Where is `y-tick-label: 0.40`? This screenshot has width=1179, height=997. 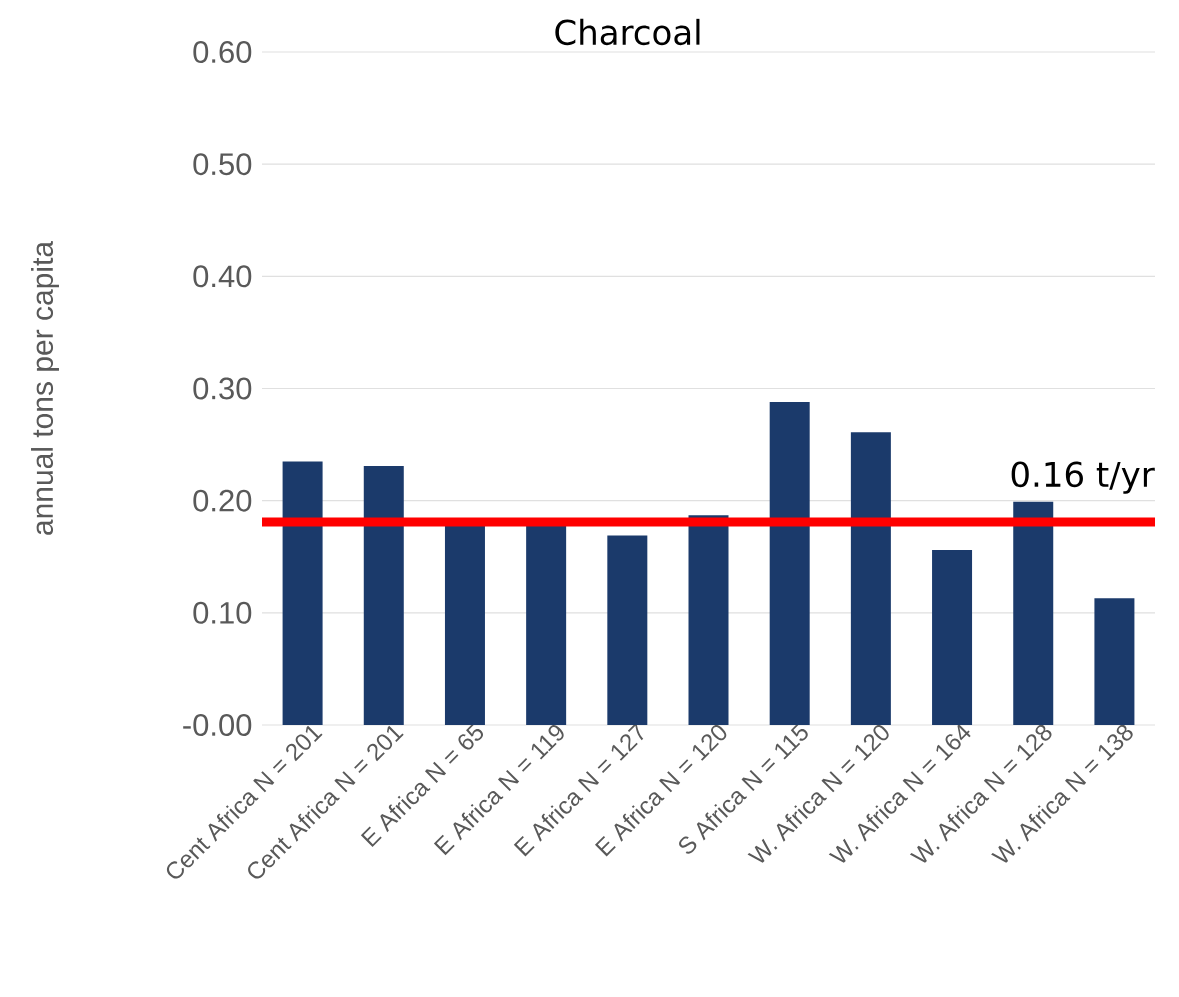
y-tick-label: 0.40 is located at coordinates (222, 276).